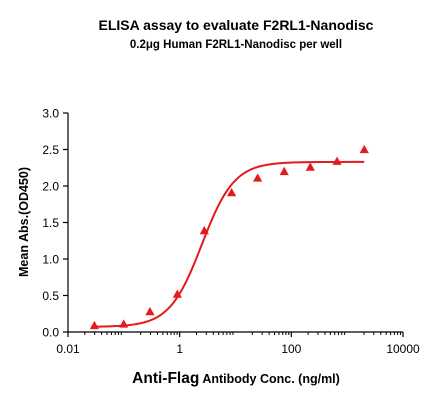  Describe the element at coordinates (269, 379) in the screenshot. I see `x-axis-label-rest: Antibody Conc. (ng/ml)` at that location.